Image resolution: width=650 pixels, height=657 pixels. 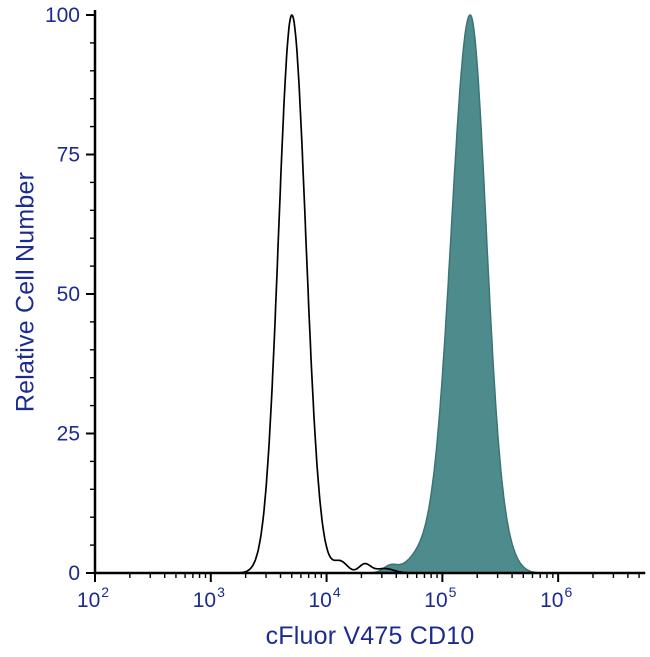 I want to click on y-axis-label: Relative Cell Number, so click(x=25, y=292).